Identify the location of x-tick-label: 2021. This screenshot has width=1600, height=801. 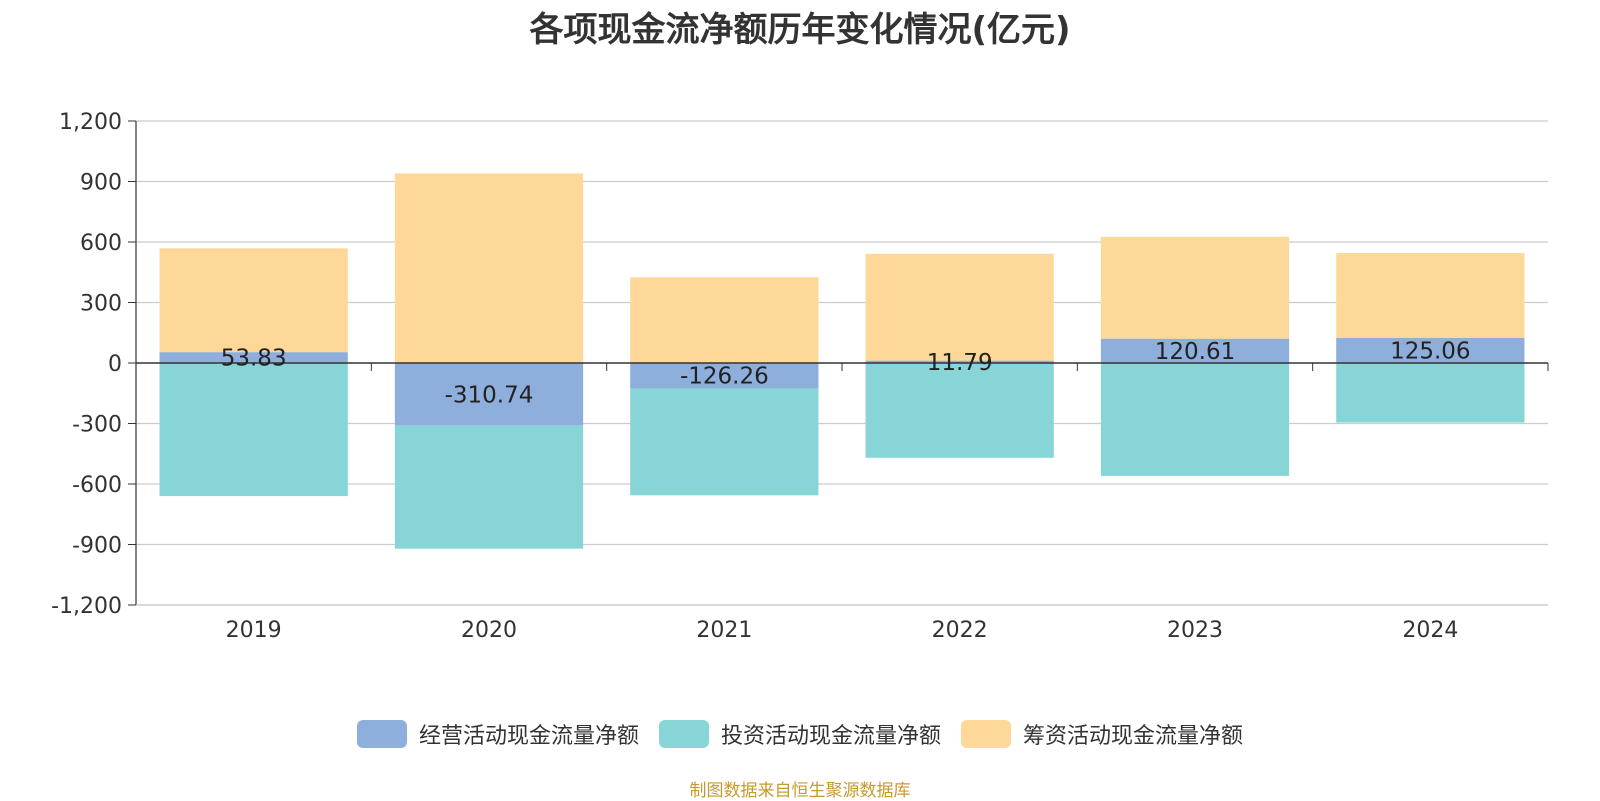
(724, 630).